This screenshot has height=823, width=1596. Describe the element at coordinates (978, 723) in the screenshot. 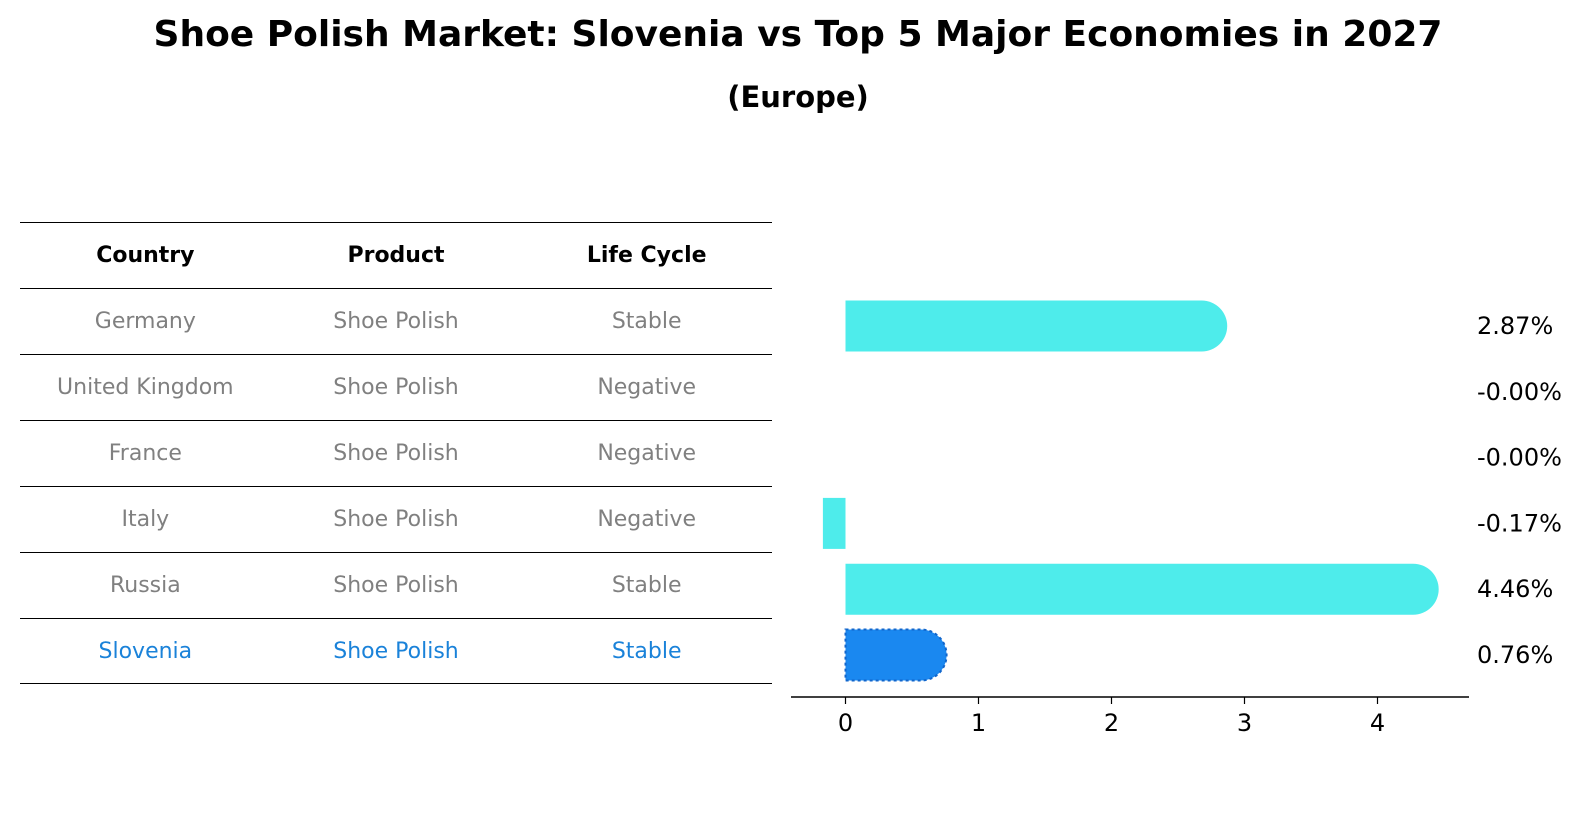

I see `x-tick-label: 1` at that location.